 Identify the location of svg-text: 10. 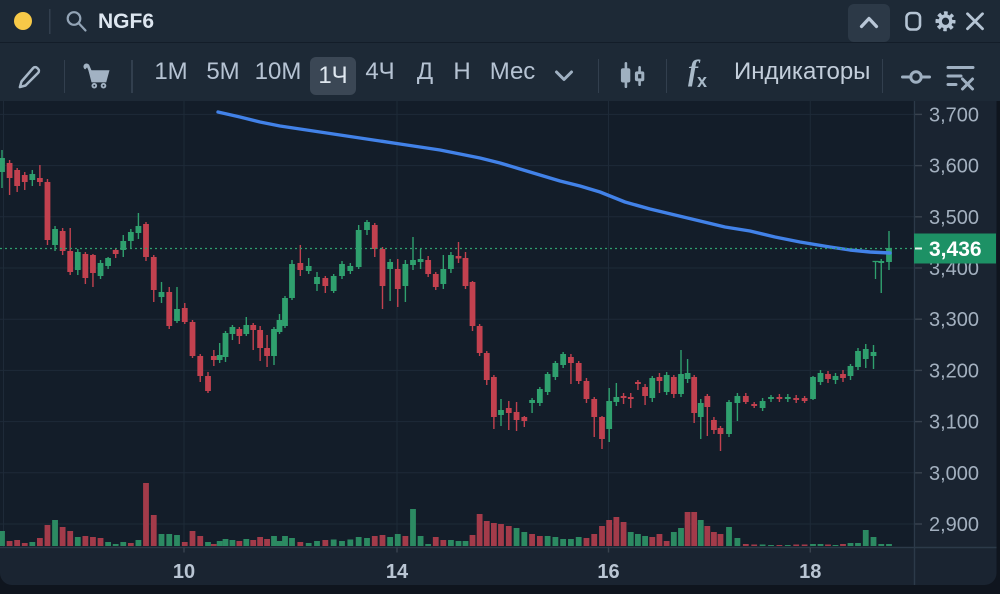
(184, 572).